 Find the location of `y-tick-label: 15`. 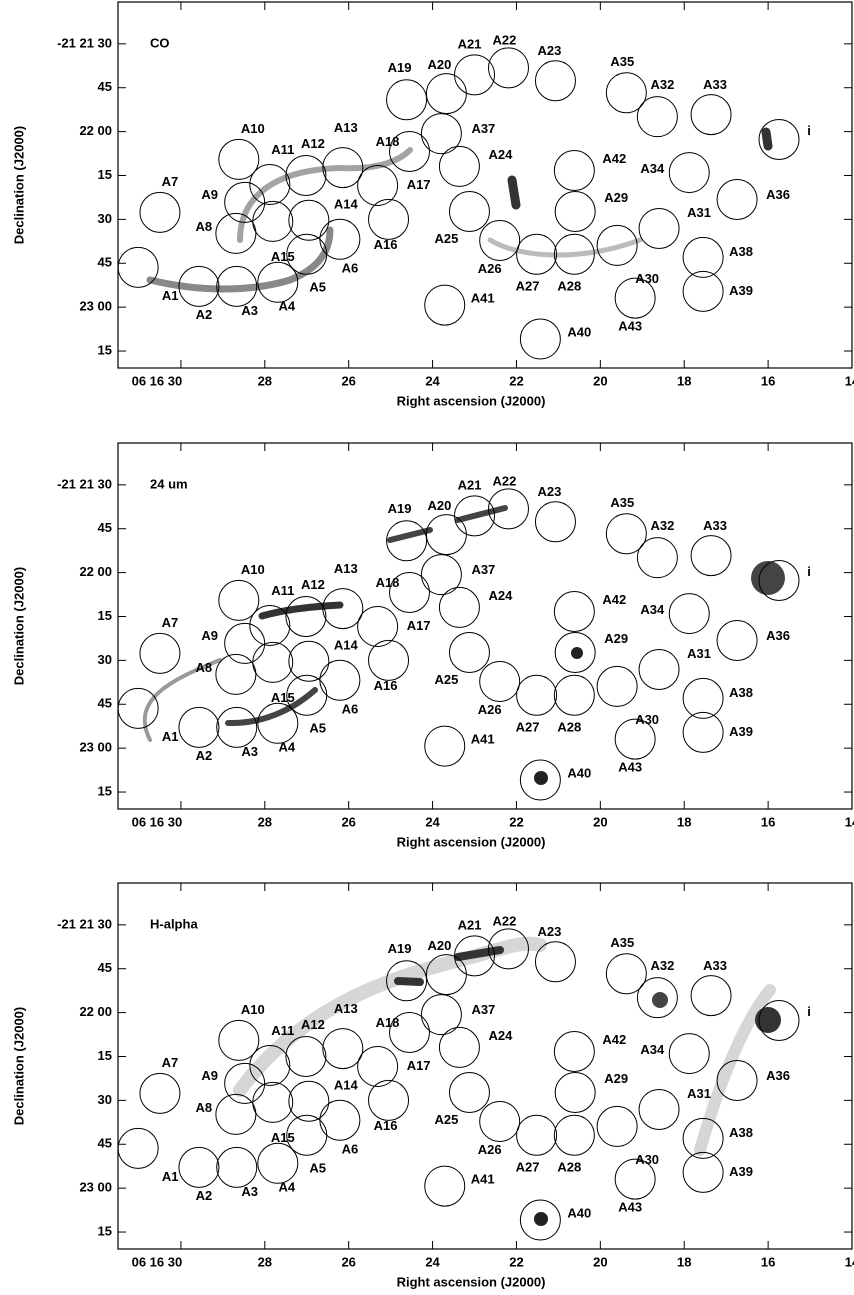

y-tick-label: 15 is located at coordinates (105, 1055).